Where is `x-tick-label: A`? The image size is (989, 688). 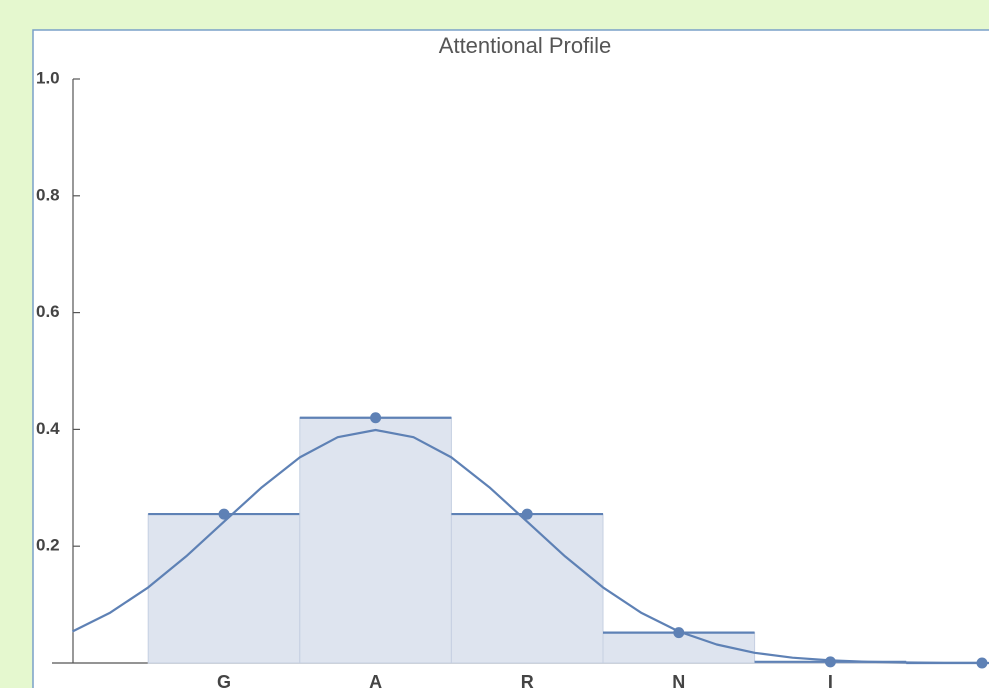
x-tick-label: A is located at coordinates (375, 680).